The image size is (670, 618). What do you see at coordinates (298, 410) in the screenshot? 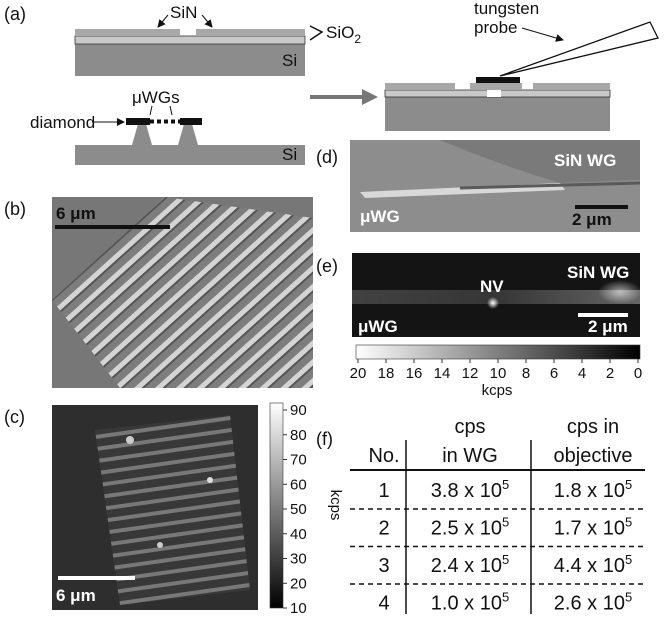
I see `tick-label: 90` at bounding box center [298, 410].